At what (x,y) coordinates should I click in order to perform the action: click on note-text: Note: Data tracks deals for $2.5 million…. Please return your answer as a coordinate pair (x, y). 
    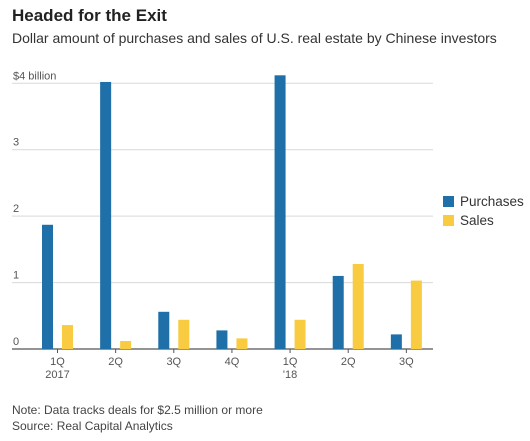
    Looking at the image, I should click on (137, 410).